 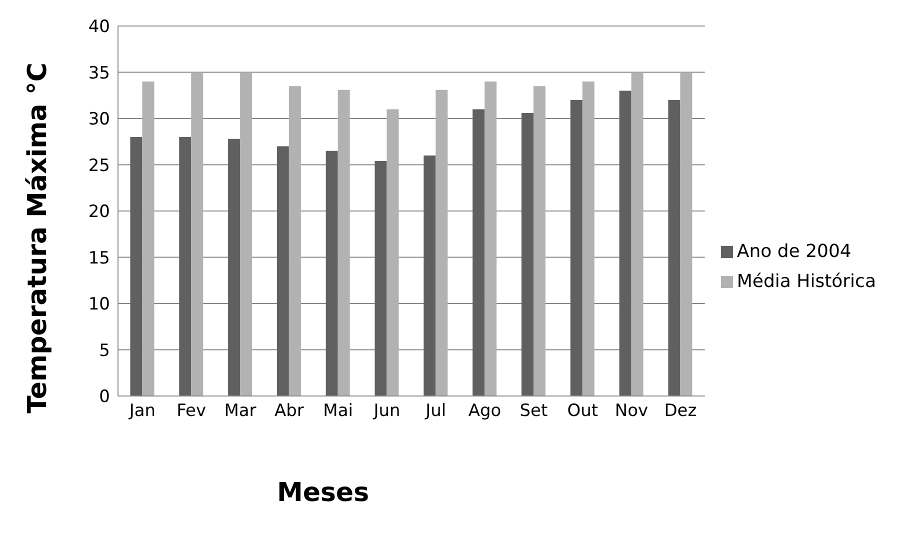 What do you see at coordinates (142, 411) in the screenshot?
I see `x-tick-label: Jan` at bounding box center [142, 411].